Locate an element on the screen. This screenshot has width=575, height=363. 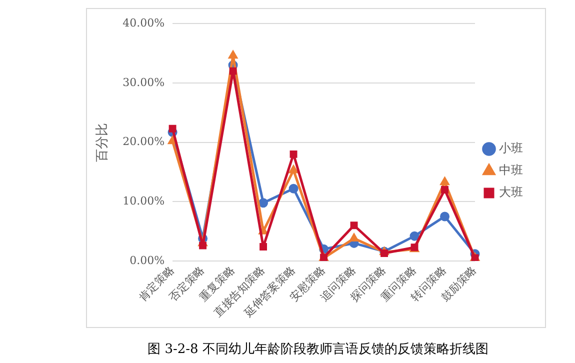
text: 图 3-2-8 不同幼儿年龄阶段教师言语反馈的反馈策略折线图 is located at coordinates (318, 349).